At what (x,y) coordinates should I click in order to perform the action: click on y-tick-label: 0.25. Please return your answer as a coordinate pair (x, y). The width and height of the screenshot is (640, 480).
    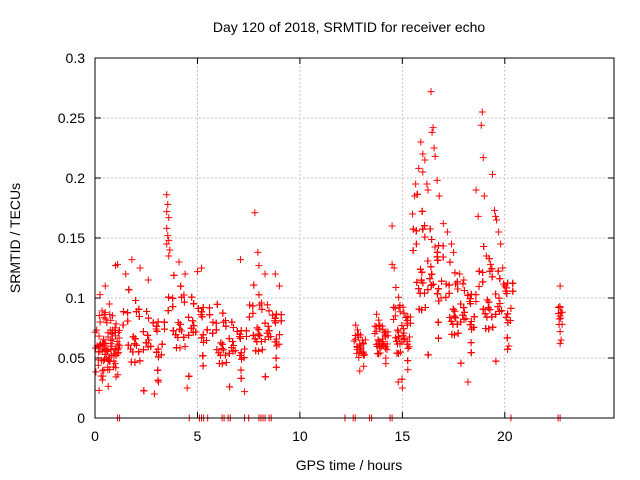
    Looking at the image, I should click on (71, 118).